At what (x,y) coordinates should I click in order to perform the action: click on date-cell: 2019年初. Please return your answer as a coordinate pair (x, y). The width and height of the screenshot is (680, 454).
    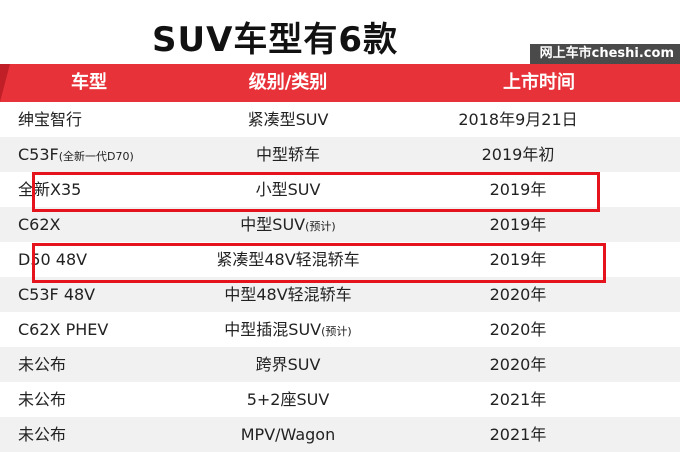
    Looking at the image, I should click on (518, 154).